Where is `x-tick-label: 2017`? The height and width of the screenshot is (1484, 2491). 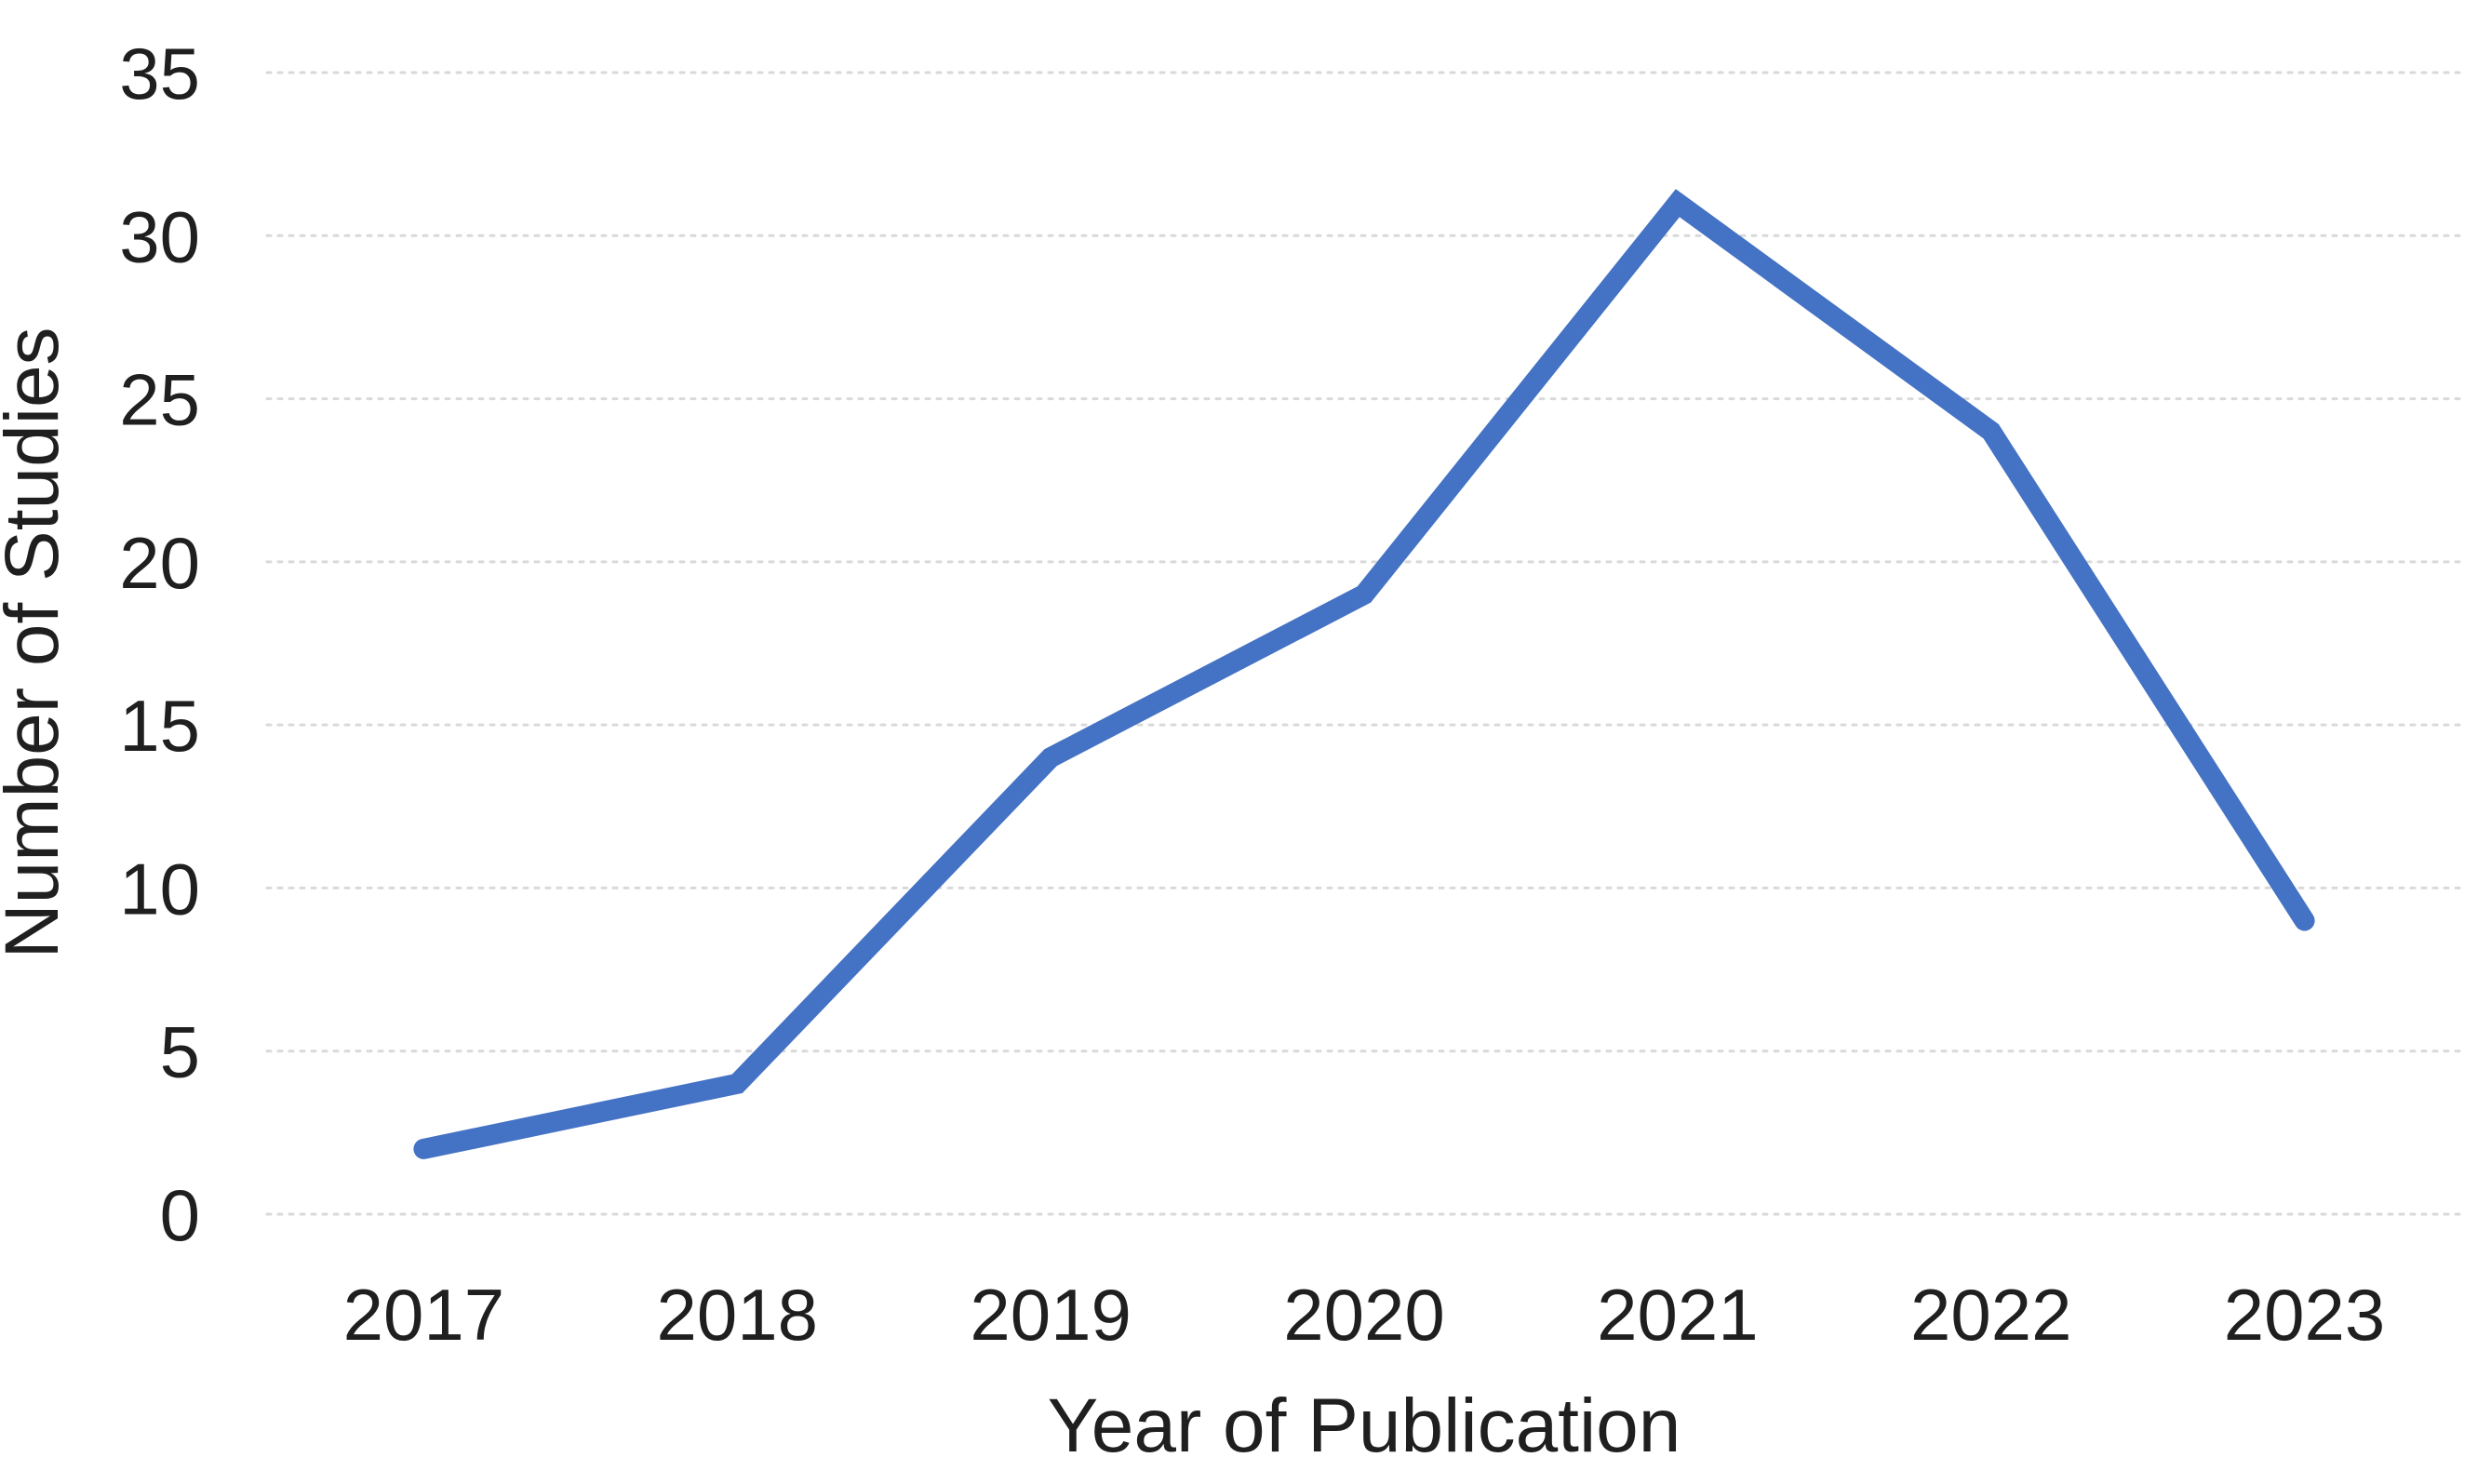 x-tick-label: 2017 is located at coordinates (424, 1315).